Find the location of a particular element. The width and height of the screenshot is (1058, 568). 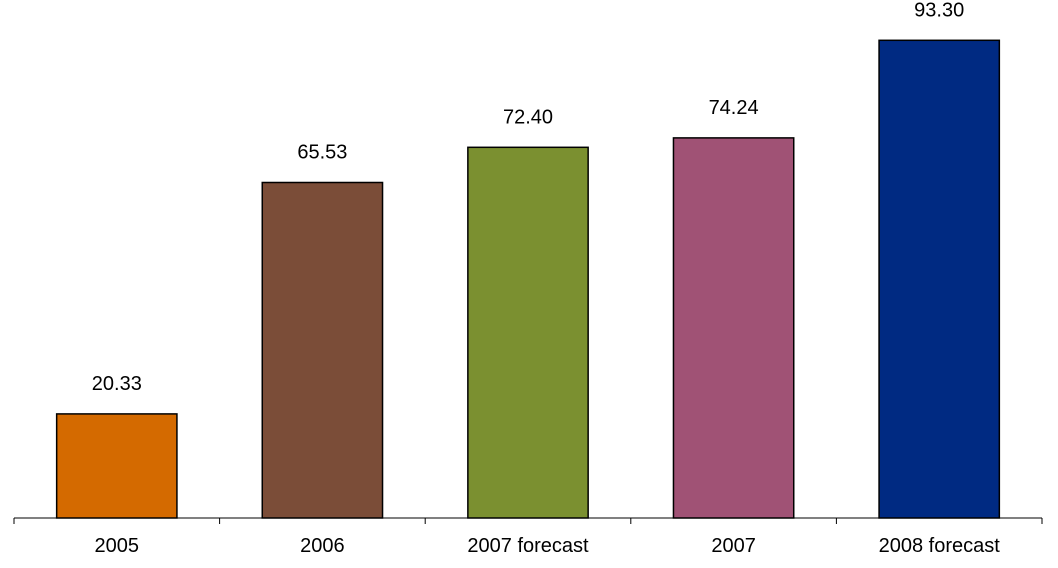

value-label: 72.40 is located at coordinates (528, 117).